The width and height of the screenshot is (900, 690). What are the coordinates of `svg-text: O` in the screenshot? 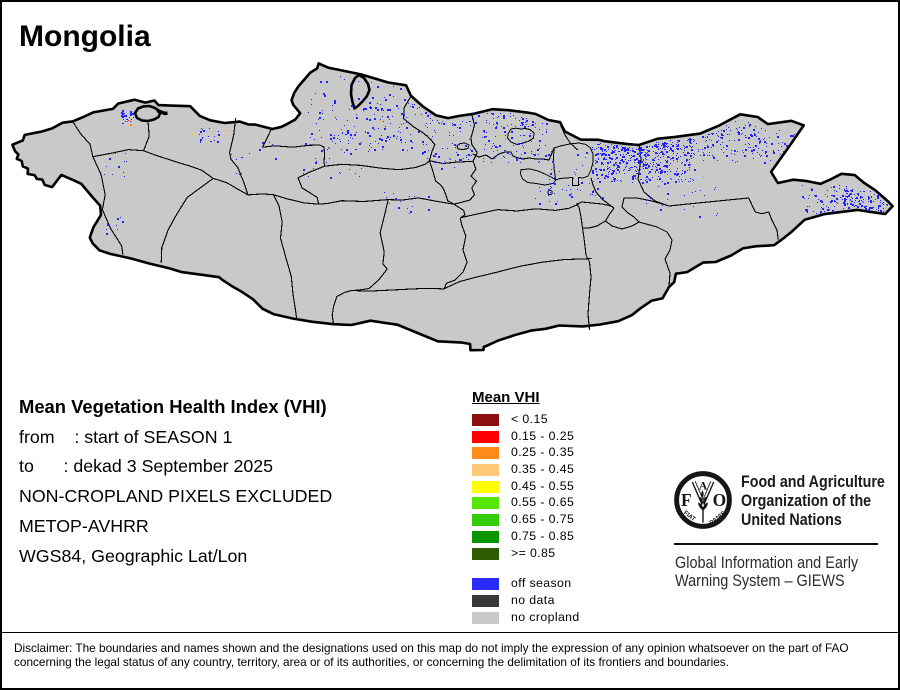 It's located at (720, 500).